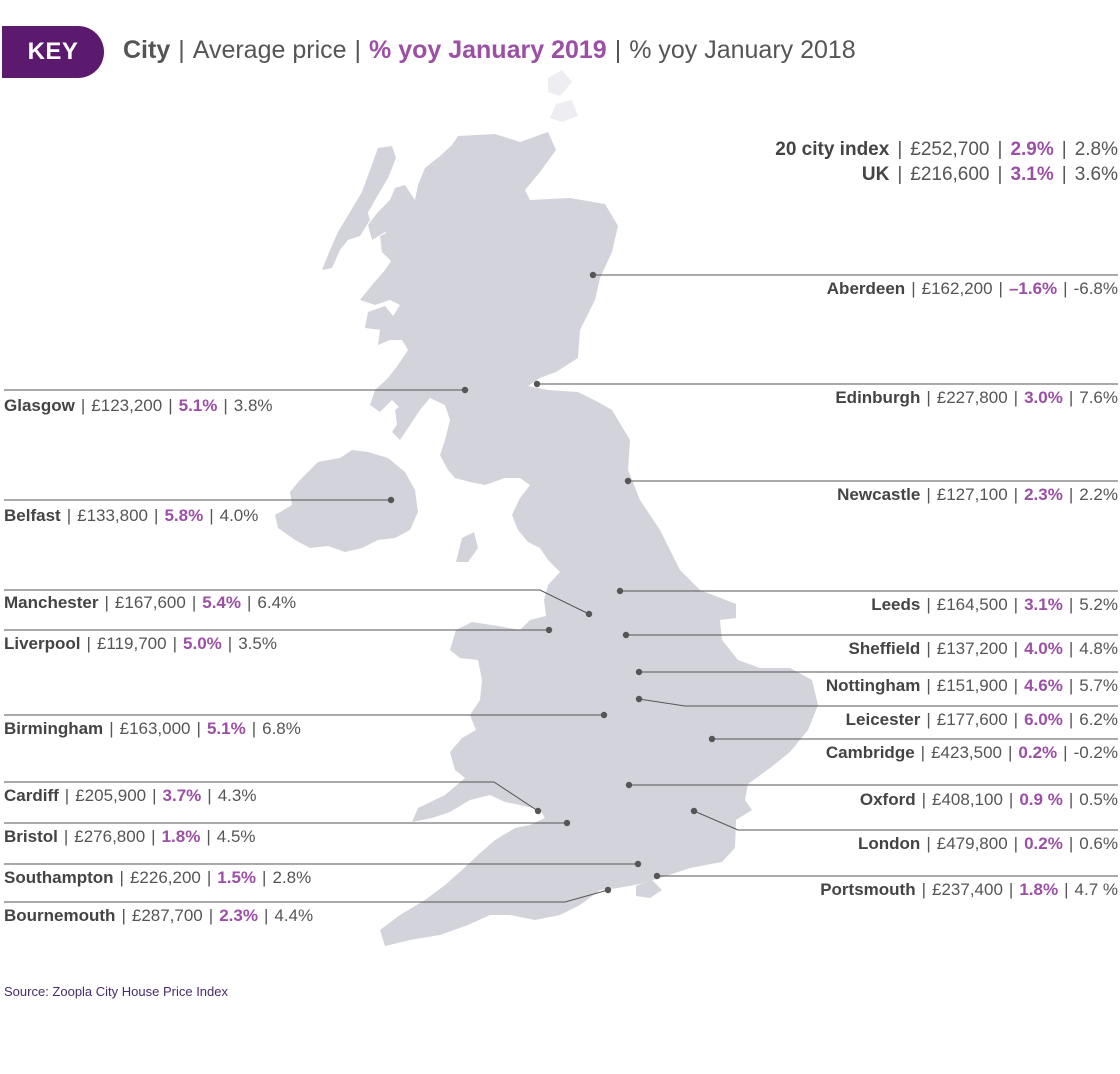 The height and width of the screenshot is (1074, 1120). What do you see at coordinates (966, 752) in the screenshot?
I see `city-price: £423,500` at bounding box center [966, 752].